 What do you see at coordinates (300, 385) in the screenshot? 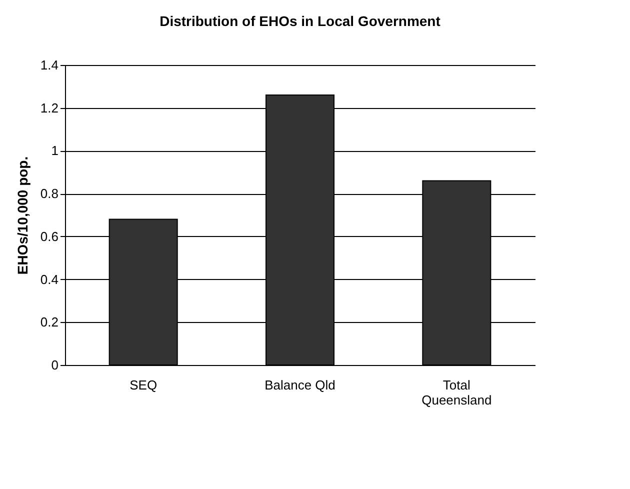
I see `x-tick-label: Balance Qld` at bounding box center [300, 385].